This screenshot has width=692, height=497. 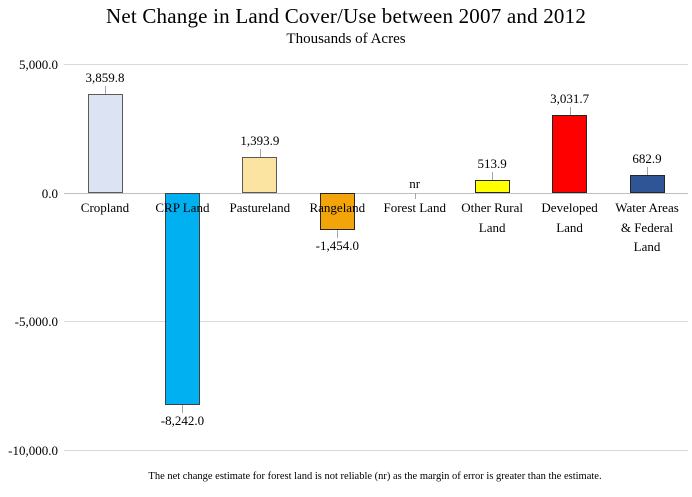 I want to click on bar-value-label: -1,454.0, so click(x=337, y=246).